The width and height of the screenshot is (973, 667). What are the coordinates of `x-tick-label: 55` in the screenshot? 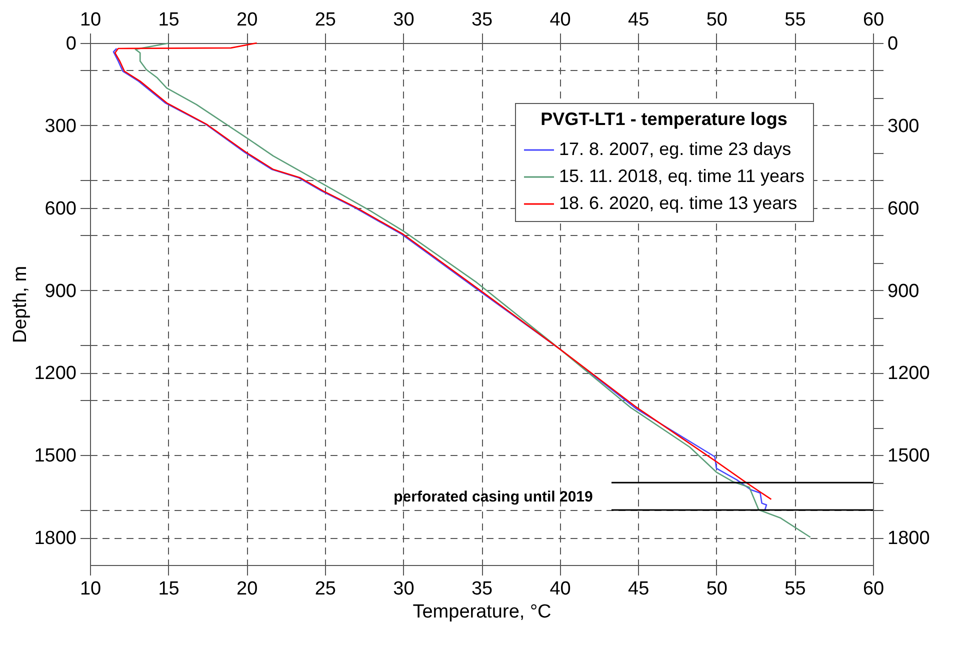 It's located at (795, 589).